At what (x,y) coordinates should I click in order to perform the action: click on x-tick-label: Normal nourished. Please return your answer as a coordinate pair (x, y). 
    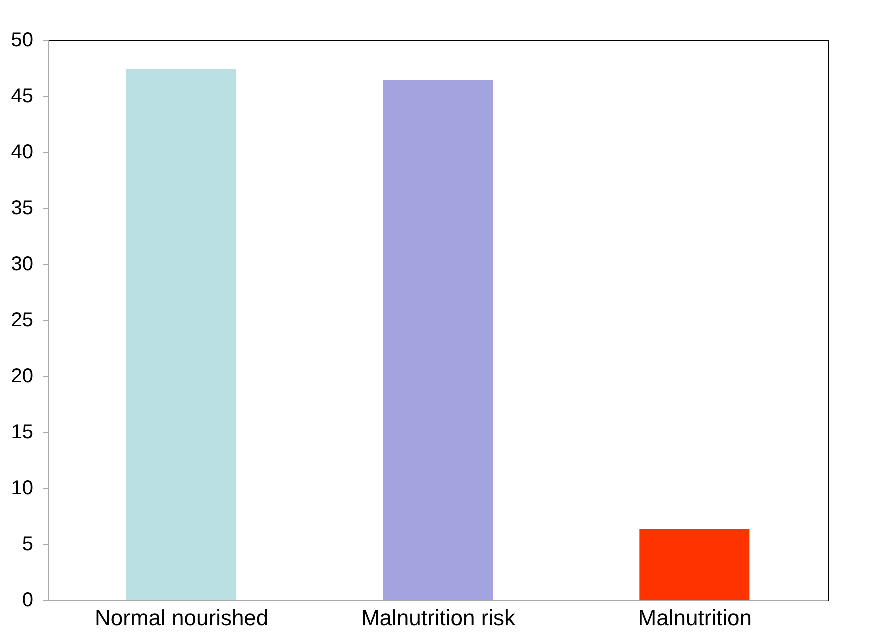
    Looking at the image, I should click on (182, 618).